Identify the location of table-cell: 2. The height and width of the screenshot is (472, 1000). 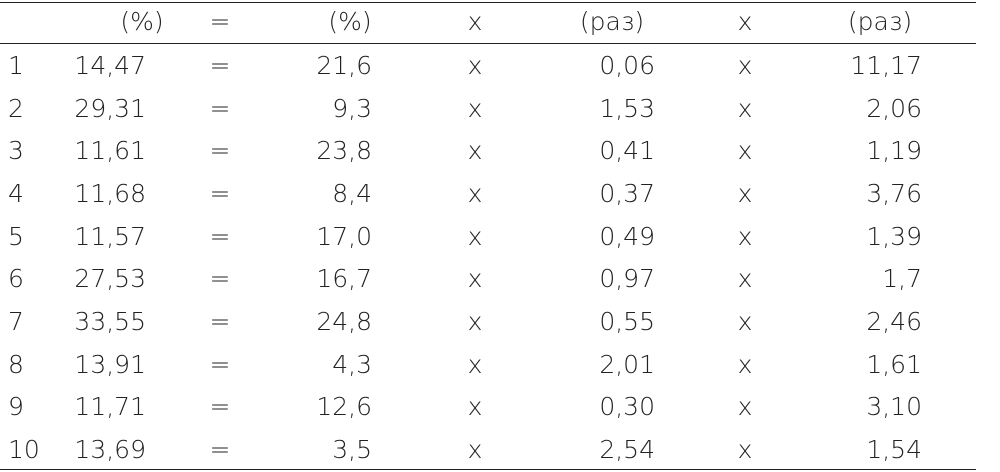
(16, 108).